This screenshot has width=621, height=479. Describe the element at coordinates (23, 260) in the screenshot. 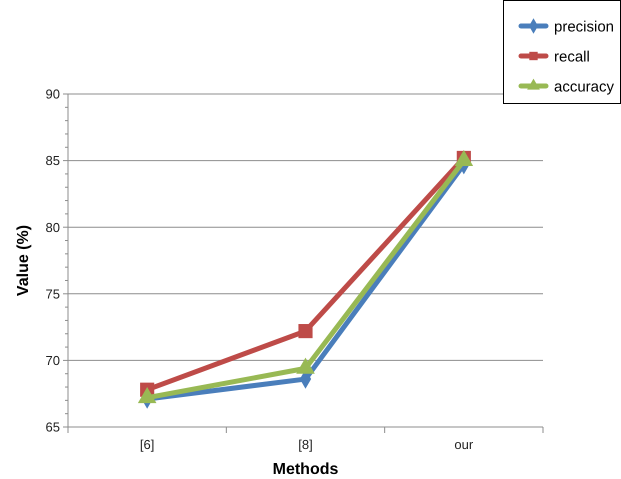

I see `y-axis-title: Value (%)` at that location.